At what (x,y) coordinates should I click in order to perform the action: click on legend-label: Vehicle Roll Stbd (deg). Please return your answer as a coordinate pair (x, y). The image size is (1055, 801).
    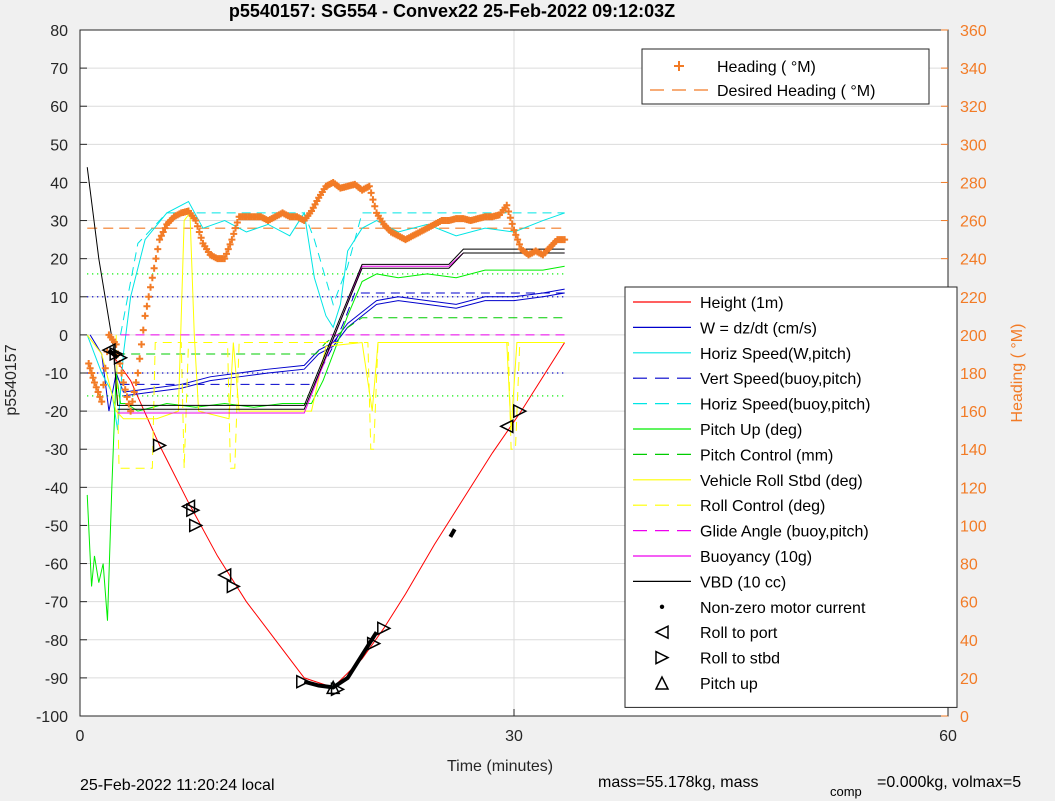
    Looking at the image, I should click on (781, 481).